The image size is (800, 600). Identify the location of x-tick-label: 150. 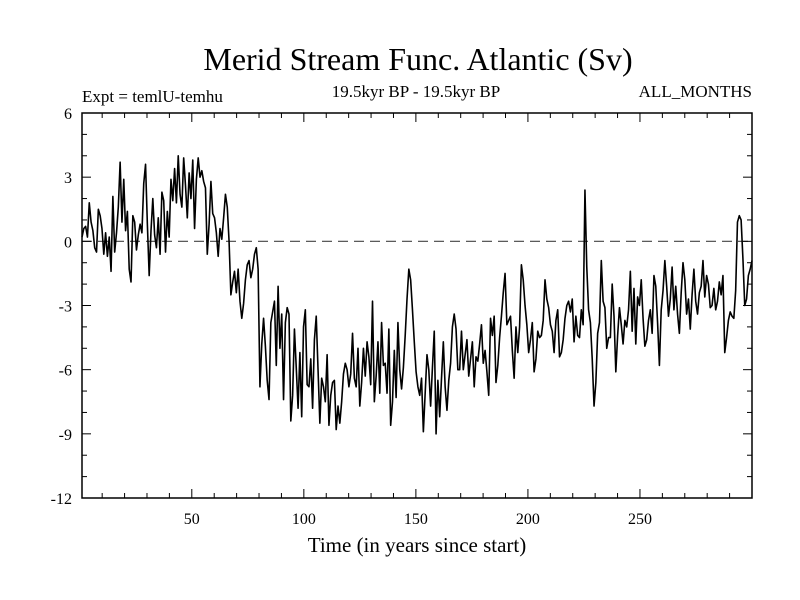
(416, 519).